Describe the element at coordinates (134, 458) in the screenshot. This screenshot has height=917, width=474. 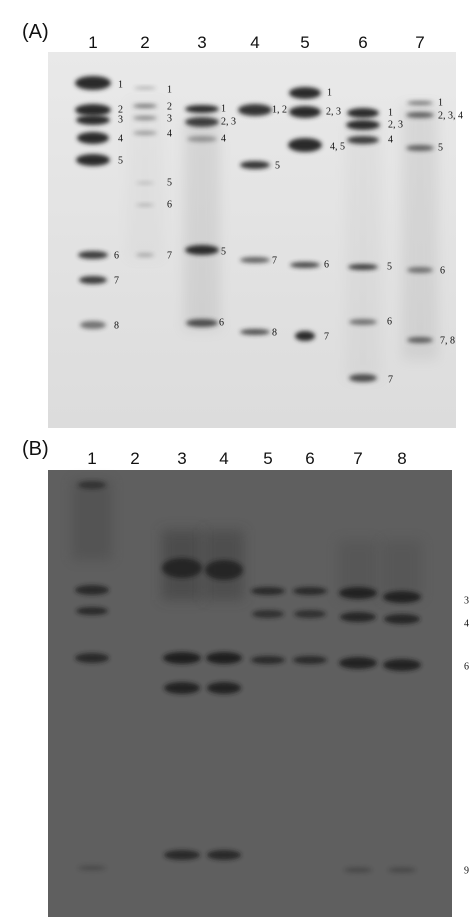
I see `lane-label: 2` at that location.